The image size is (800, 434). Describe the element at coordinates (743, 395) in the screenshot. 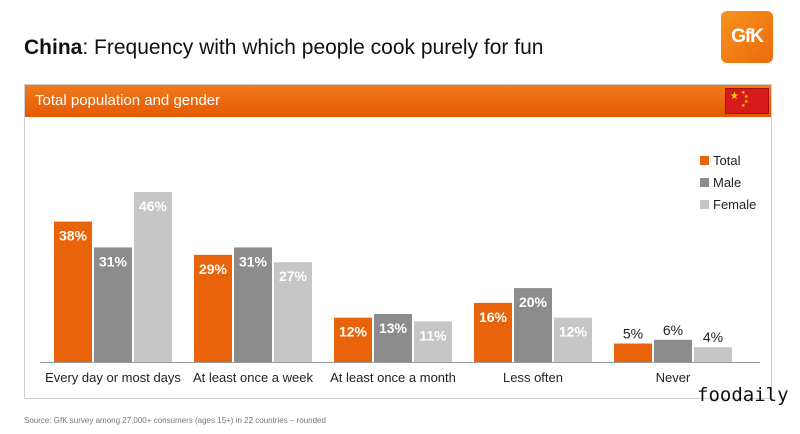

I see `watermark: foodaily` at that location.